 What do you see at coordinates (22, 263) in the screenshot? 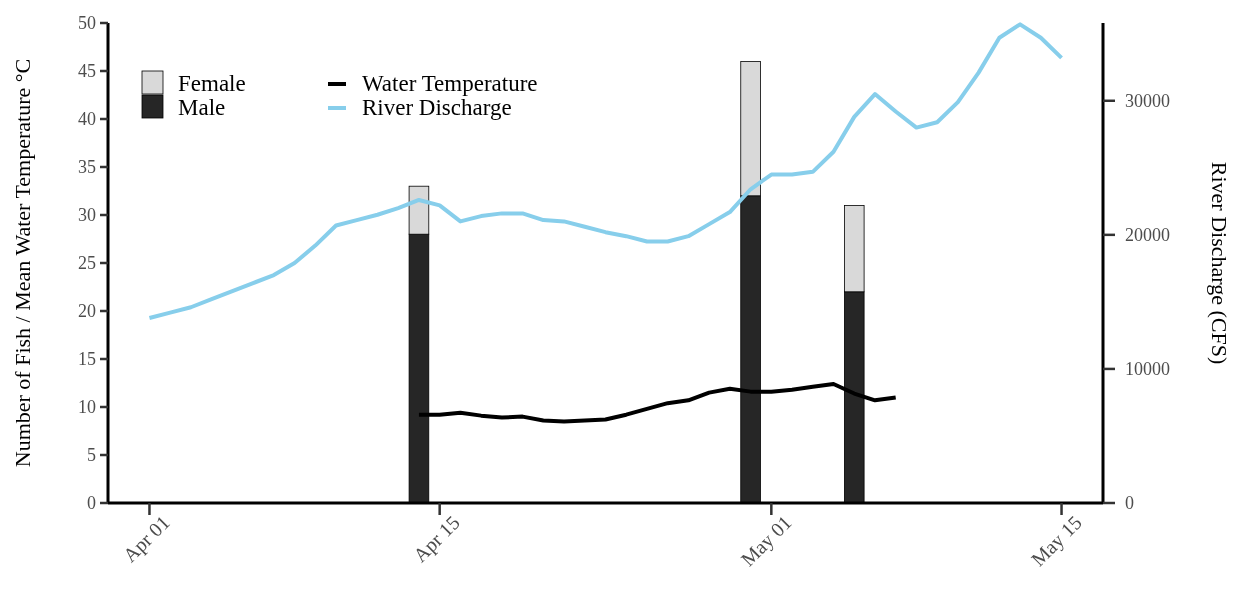
I see `y-axis-title: Number of Fish / Mean Water Temperature °C` at bounding box center [22, 263].